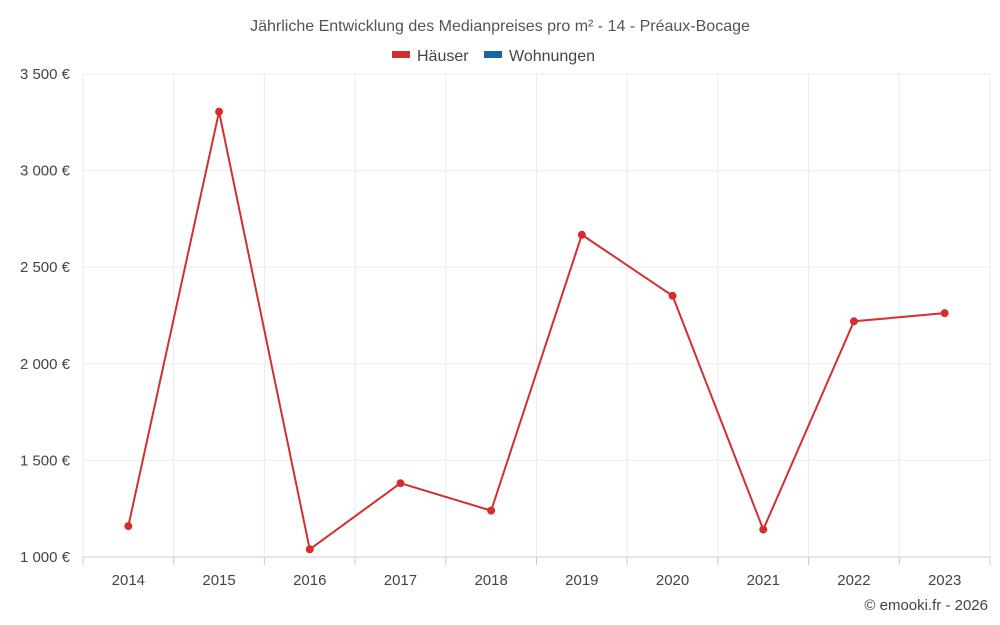 The height and width of the screenshot is (625, 1000). What do you see at coordinates (401, 54) in the screenshot?
I see `legend-swatch-haeuser` at bounding box center [401, 54].